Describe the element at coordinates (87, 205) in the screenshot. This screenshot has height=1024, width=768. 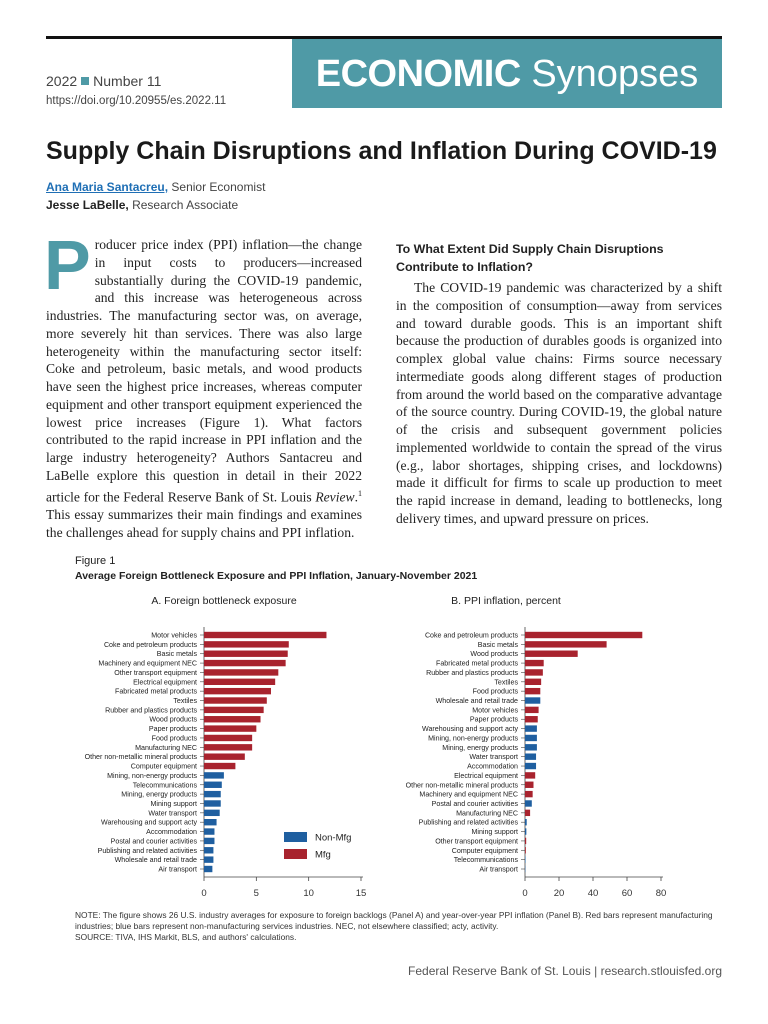
I see `author-name: Jesse LaBelle,` at that location.